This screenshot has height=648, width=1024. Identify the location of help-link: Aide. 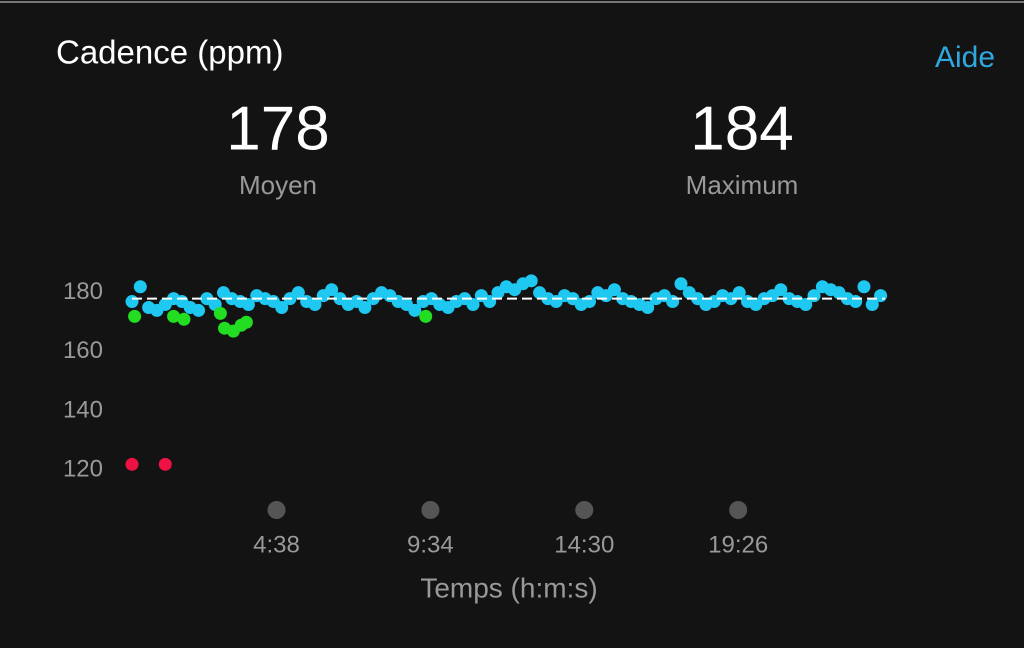
(965, 57).